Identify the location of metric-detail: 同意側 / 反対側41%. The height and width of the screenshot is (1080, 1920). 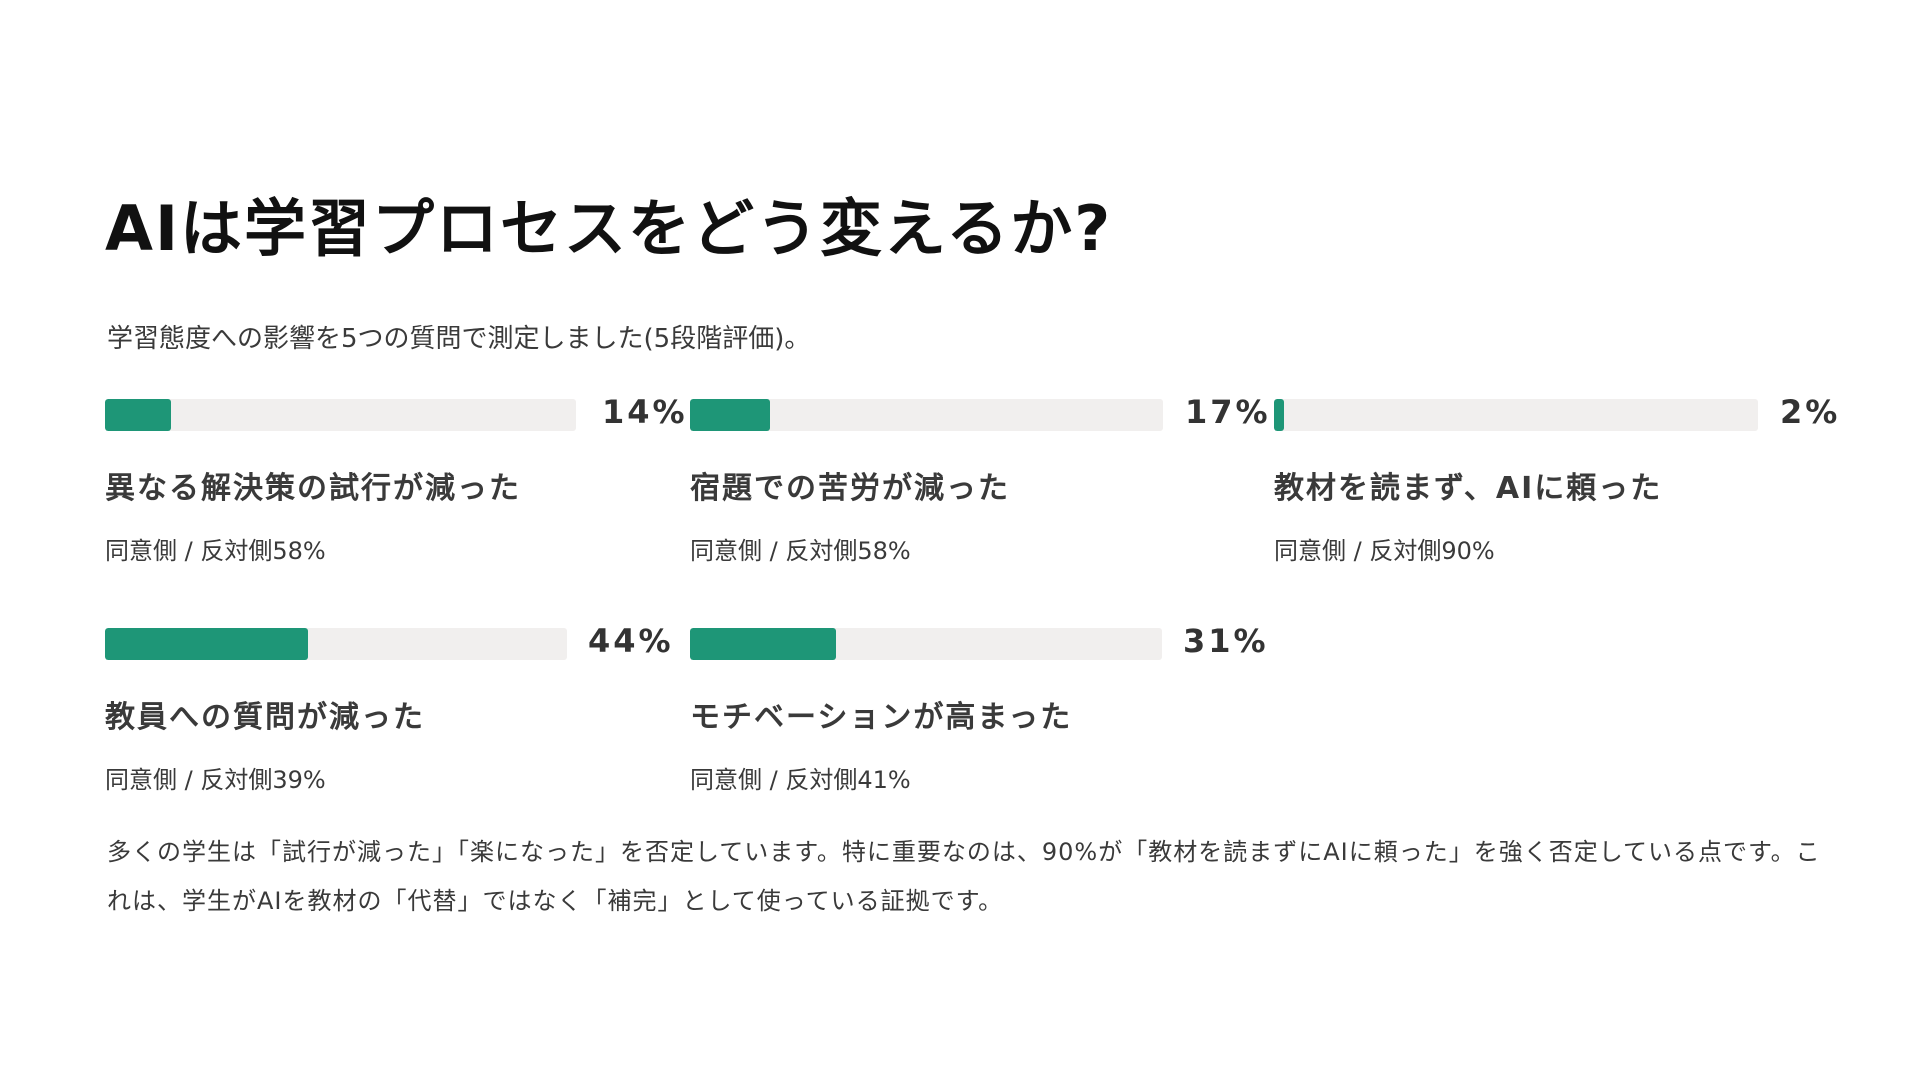
(800, 780).